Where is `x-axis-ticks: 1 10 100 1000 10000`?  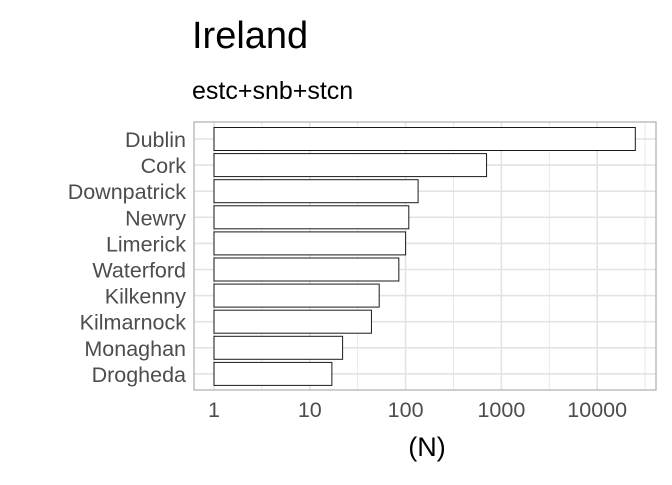
x-axis-ticks: 1 10 100 1000 10000 is located at coordinates (417, 410).